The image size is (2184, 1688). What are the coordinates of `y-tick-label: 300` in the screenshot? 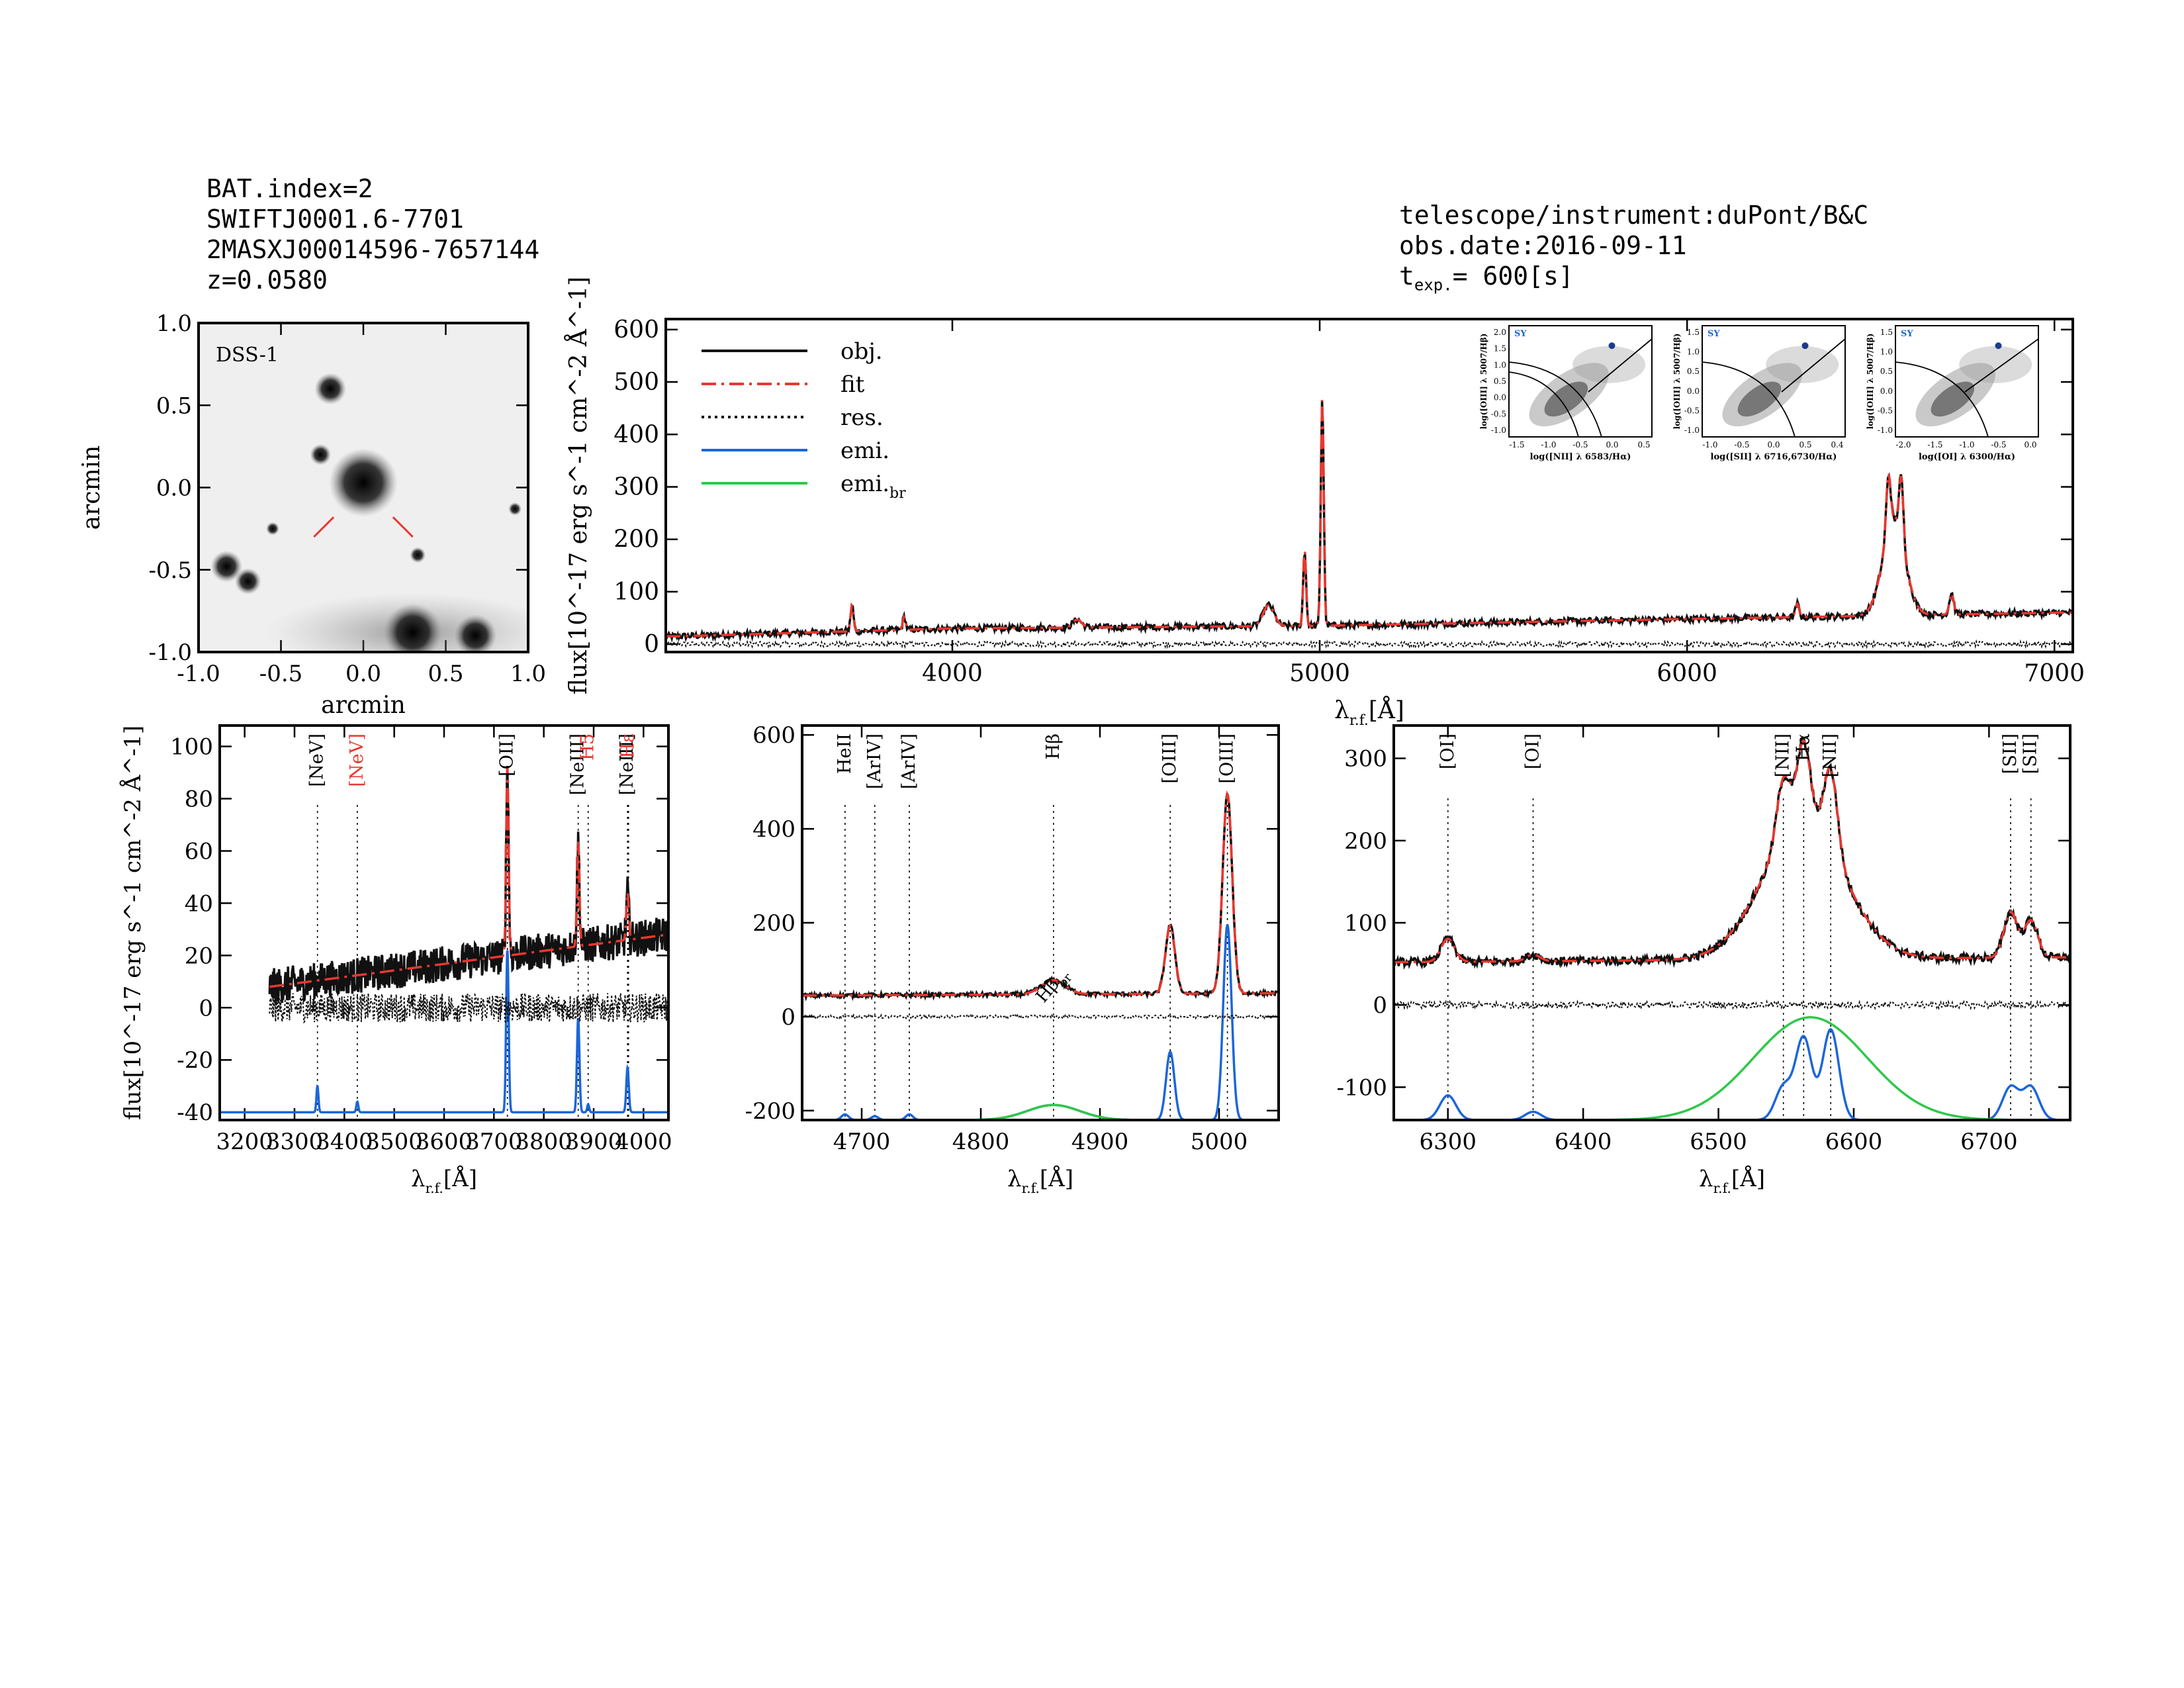 It's located at (636, 486).